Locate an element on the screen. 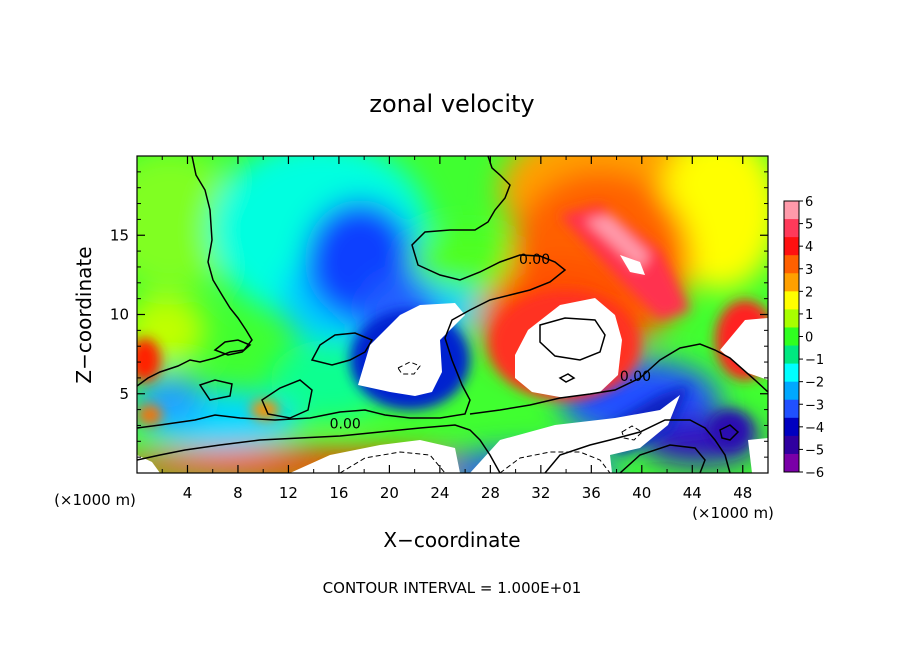  colorbar-tick-label: −1 is located at coordinates (814, 360).